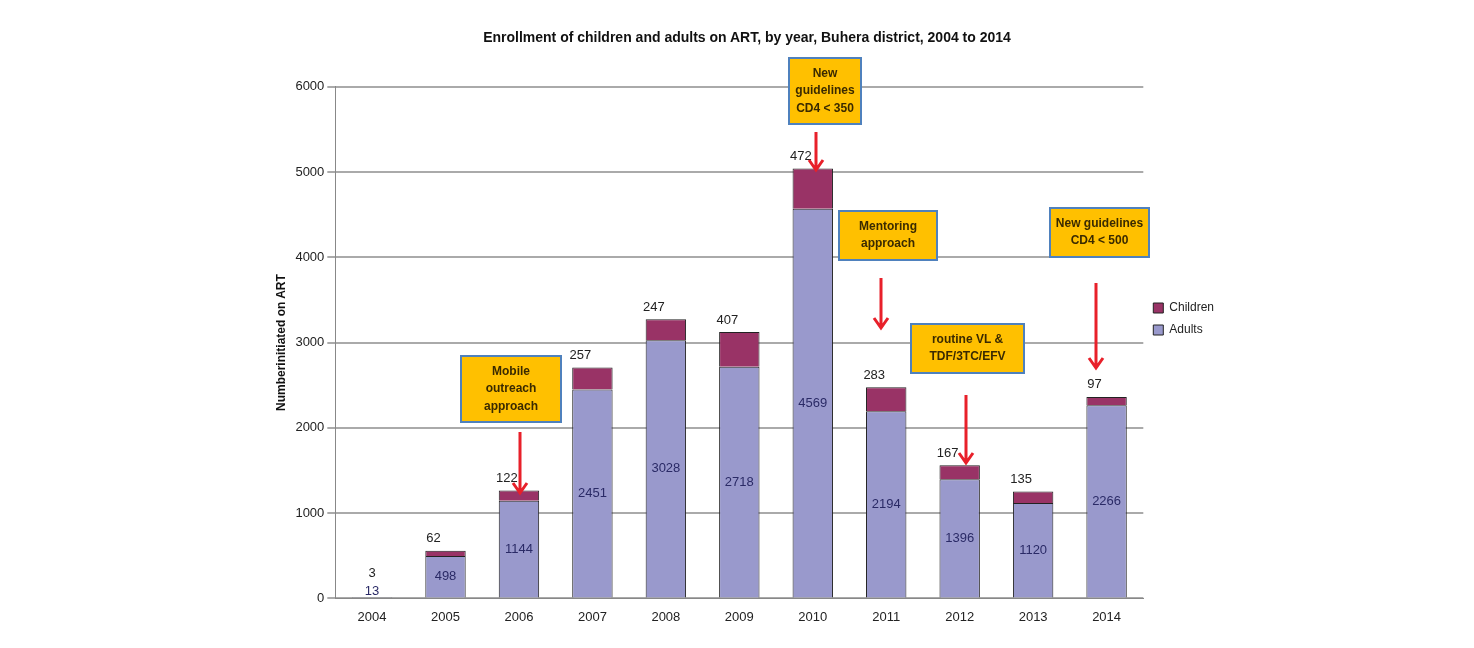 This screenshot has width=1474, height=648. I want to click on x-tick-label: 2010, so click(813, 616).